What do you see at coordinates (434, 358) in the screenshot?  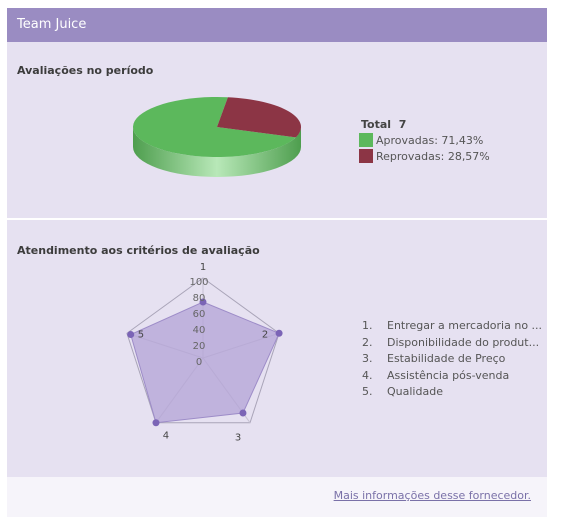 I see `criteria-item: 3. Estabilidade de Preço` at bounding box center [434, 358].